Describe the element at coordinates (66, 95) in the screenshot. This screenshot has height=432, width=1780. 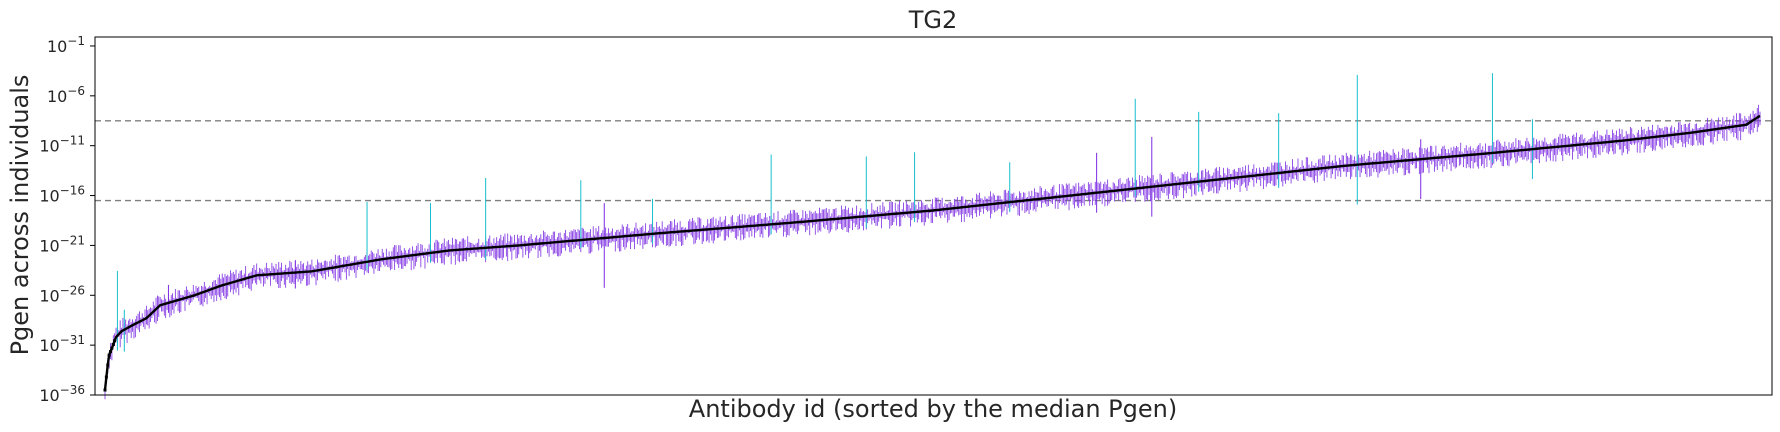
I see `y-tick-label: 10⁻⁶` at that location.